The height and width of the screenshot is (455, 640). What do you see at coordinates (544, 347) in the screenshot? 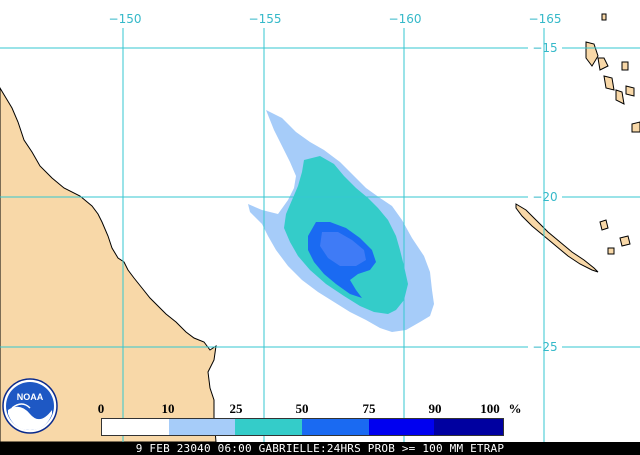
I see `latitude-label: −25` at bounding box center [544, 347].